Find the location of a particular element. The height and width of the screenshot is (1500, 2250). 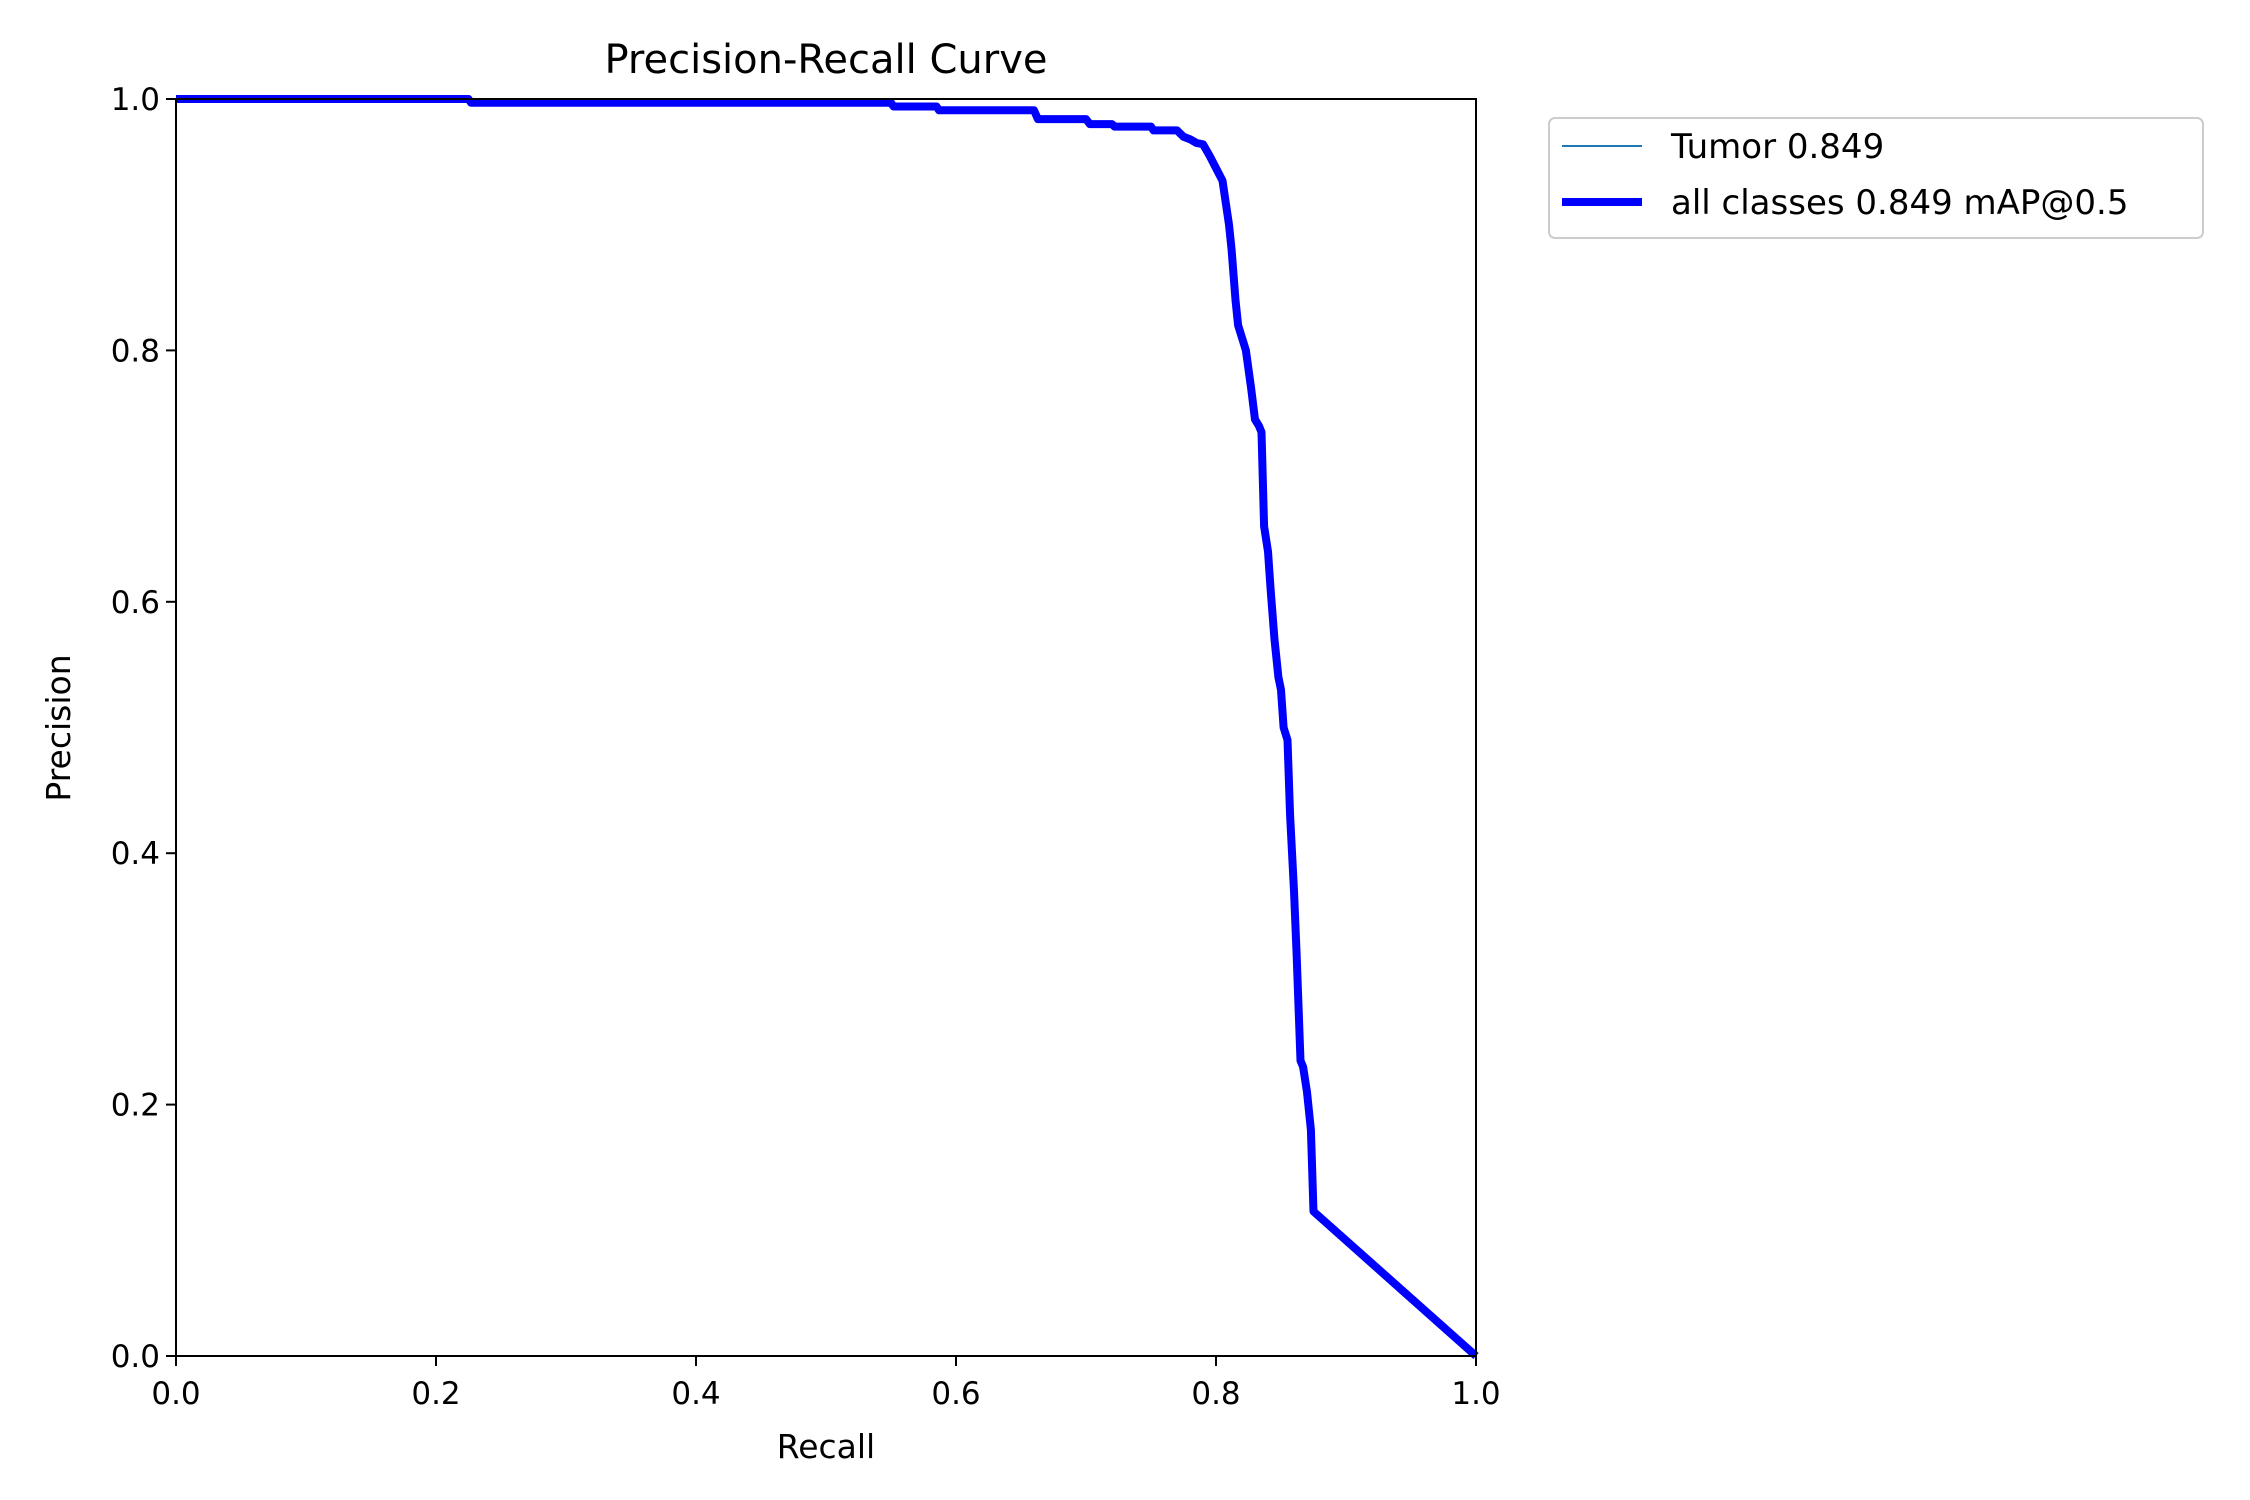

x-tick-label: 0.2 is located at coordinates (435, 1394).